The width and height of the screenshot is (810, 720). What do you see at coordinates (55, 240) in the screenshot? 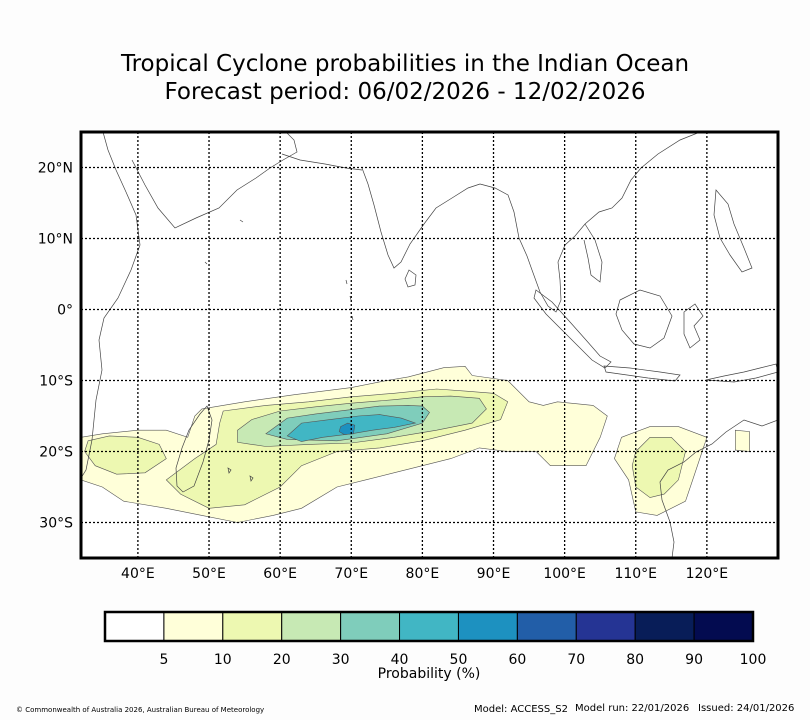
I see `latitude-label: 10°N` at bounding box center [55, 240].